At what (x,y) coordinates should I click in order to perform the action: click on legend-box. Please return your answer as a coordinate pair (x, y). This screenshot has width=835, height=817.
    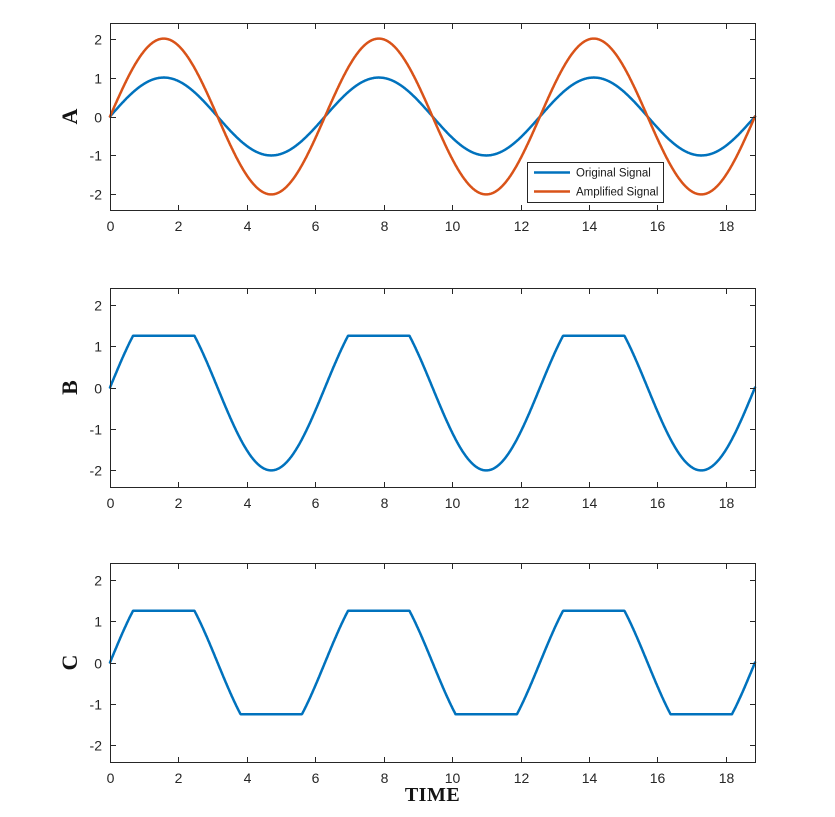
    Looking at the image, I should click on (595, 182).